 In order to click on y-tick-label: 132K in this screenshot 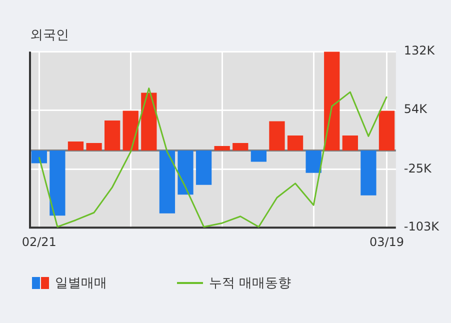, I will do `click(420, 51)`.